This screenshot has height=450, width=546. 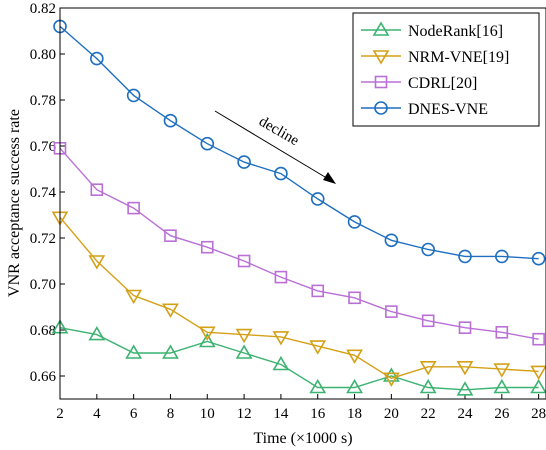 I want to click on x-tick-label: 2, so click(x=60, y=414).